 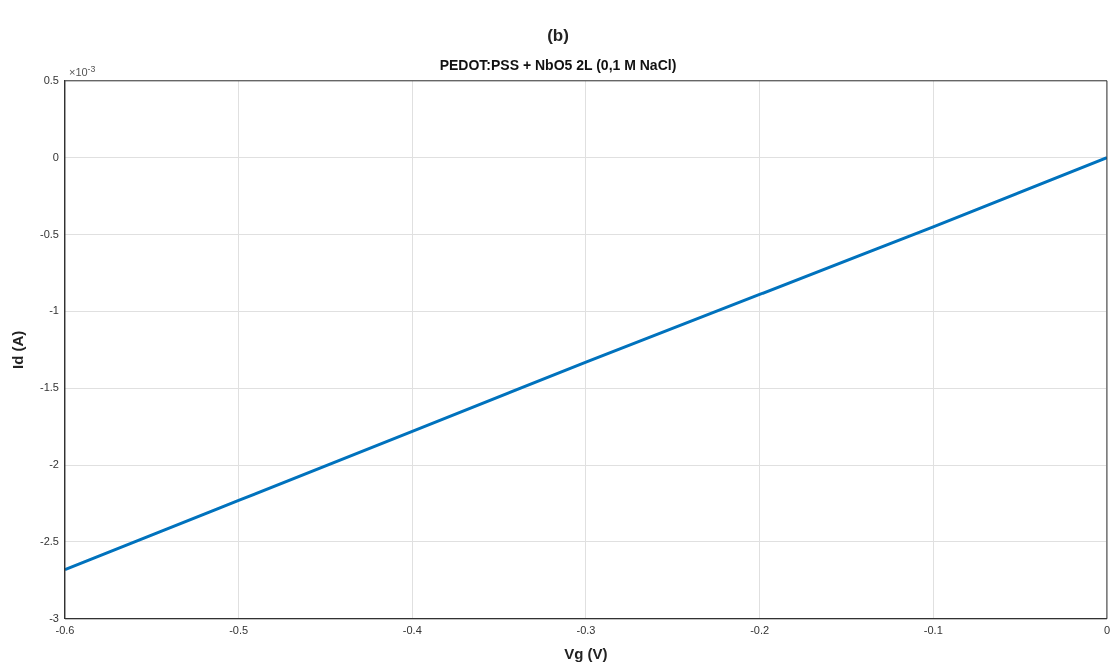 What do you see at coordinates (586, 630) in the screenshot?
I see `x-tick-label: -0.3` at bounding box center [586, 630].